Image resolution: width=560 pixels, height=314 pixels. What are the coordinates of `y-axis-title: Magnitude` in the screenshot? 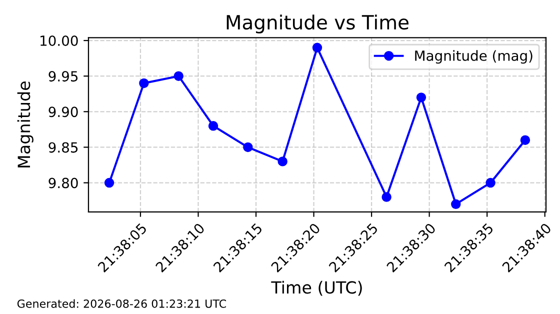 It's located at (25, 125).